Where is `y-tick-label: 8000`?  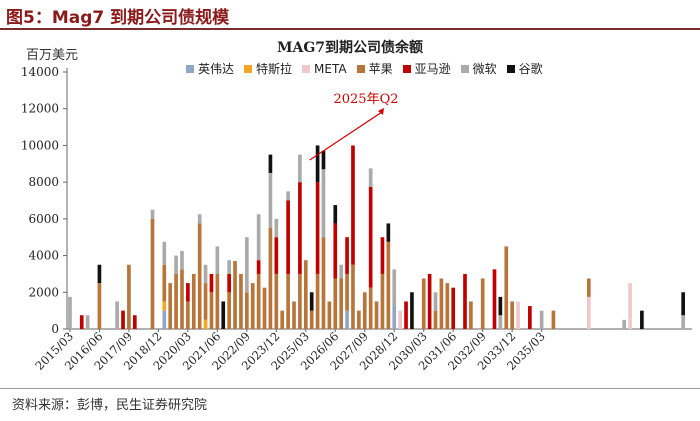 y-tick-label: 8000 is located at coordinates (43, 182).